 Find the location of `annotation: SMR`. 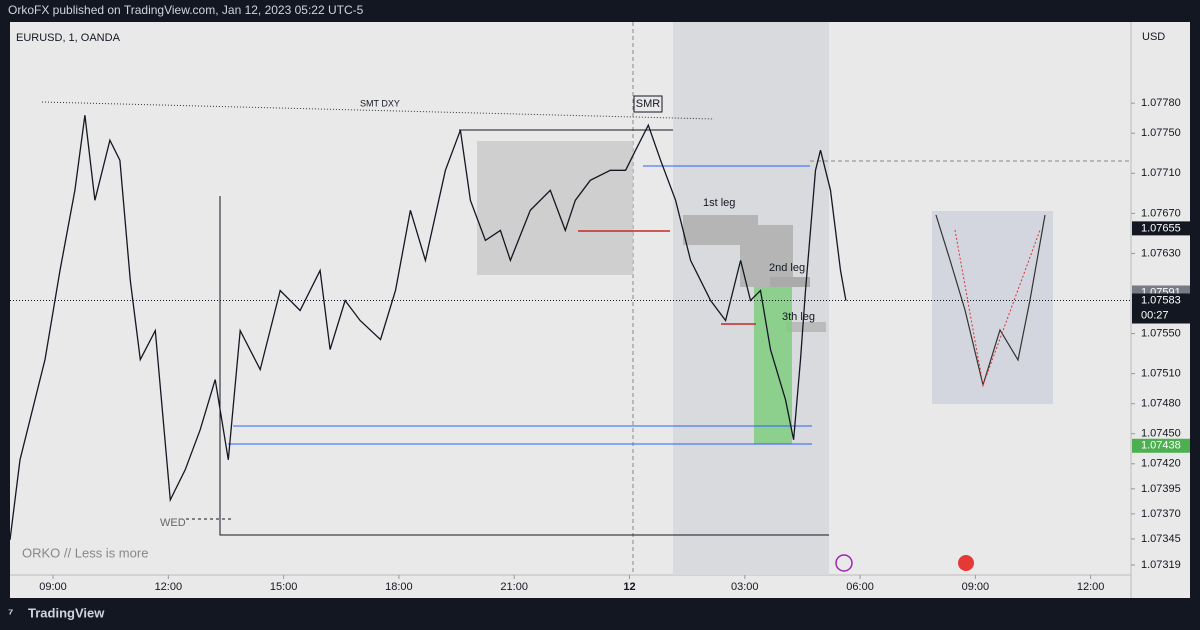

annotation: SMR is located at coordinates (648, 104).